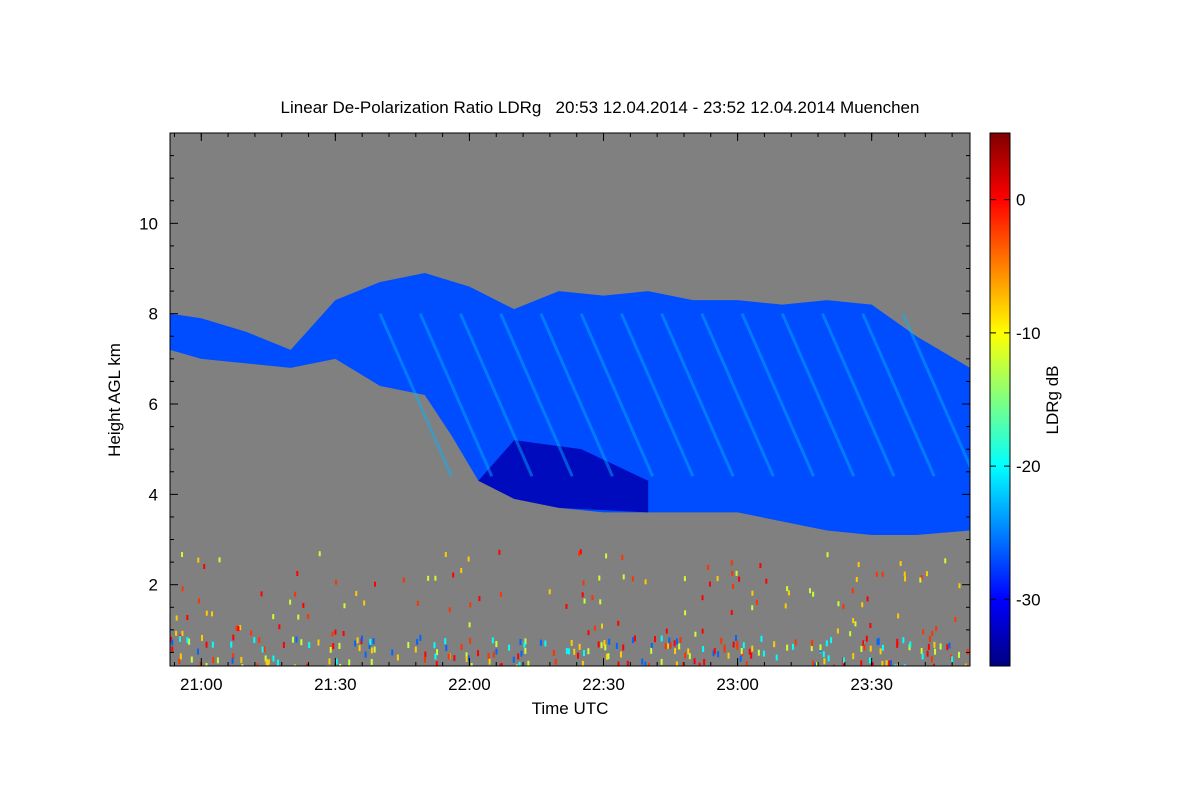 The width and height of the screenshot is (1200, 805). What do you see at coordinates (148, 223) in the screenshot?
I see `y-tick-label: 10` at bounding box center [148, 223].